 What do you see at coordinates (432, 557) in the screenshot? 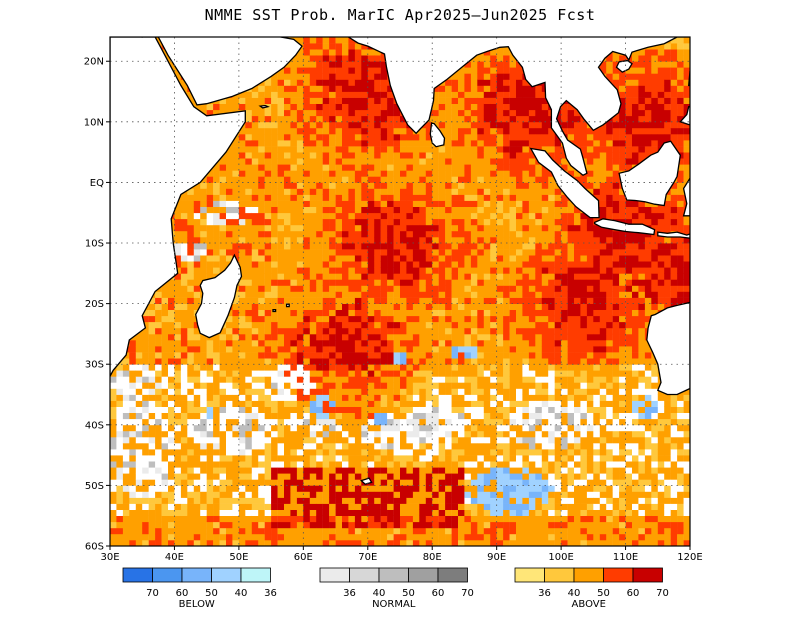
I see `x-tick-label: 80E` at bounding box center [432, 557].